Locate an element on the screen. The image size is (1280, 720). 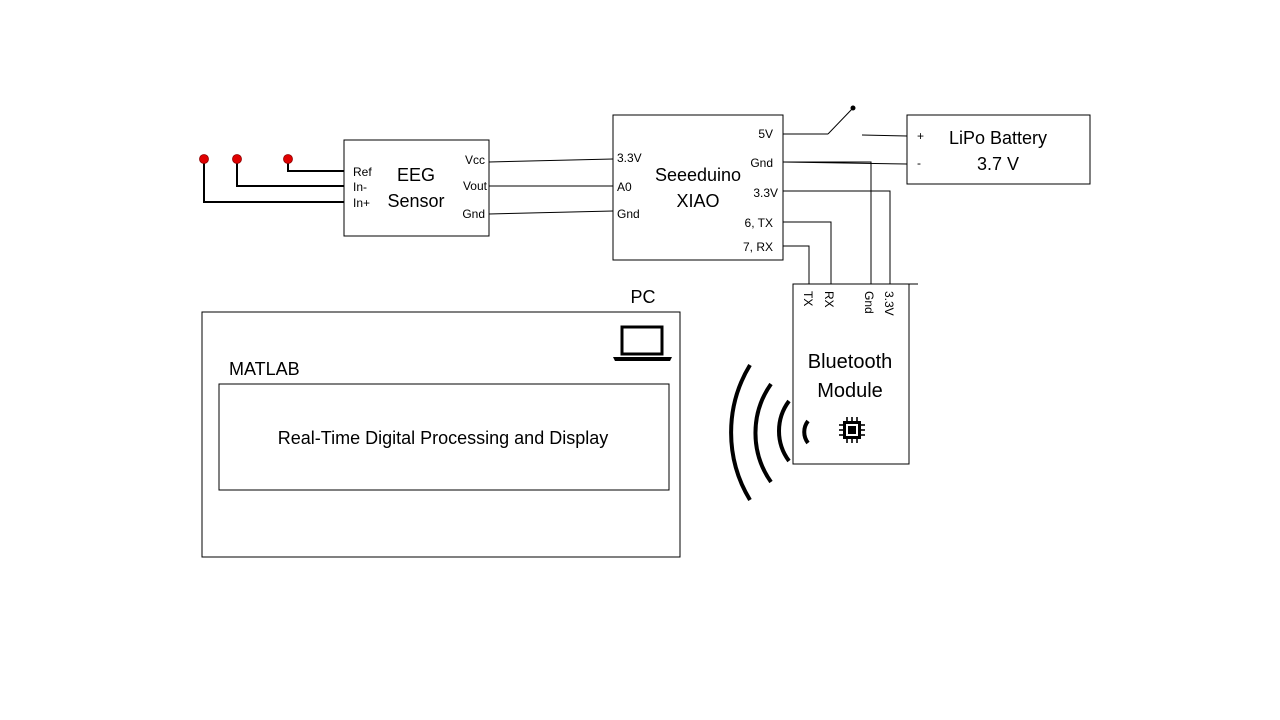
electrode-leads is located at coordinates (272, 178).